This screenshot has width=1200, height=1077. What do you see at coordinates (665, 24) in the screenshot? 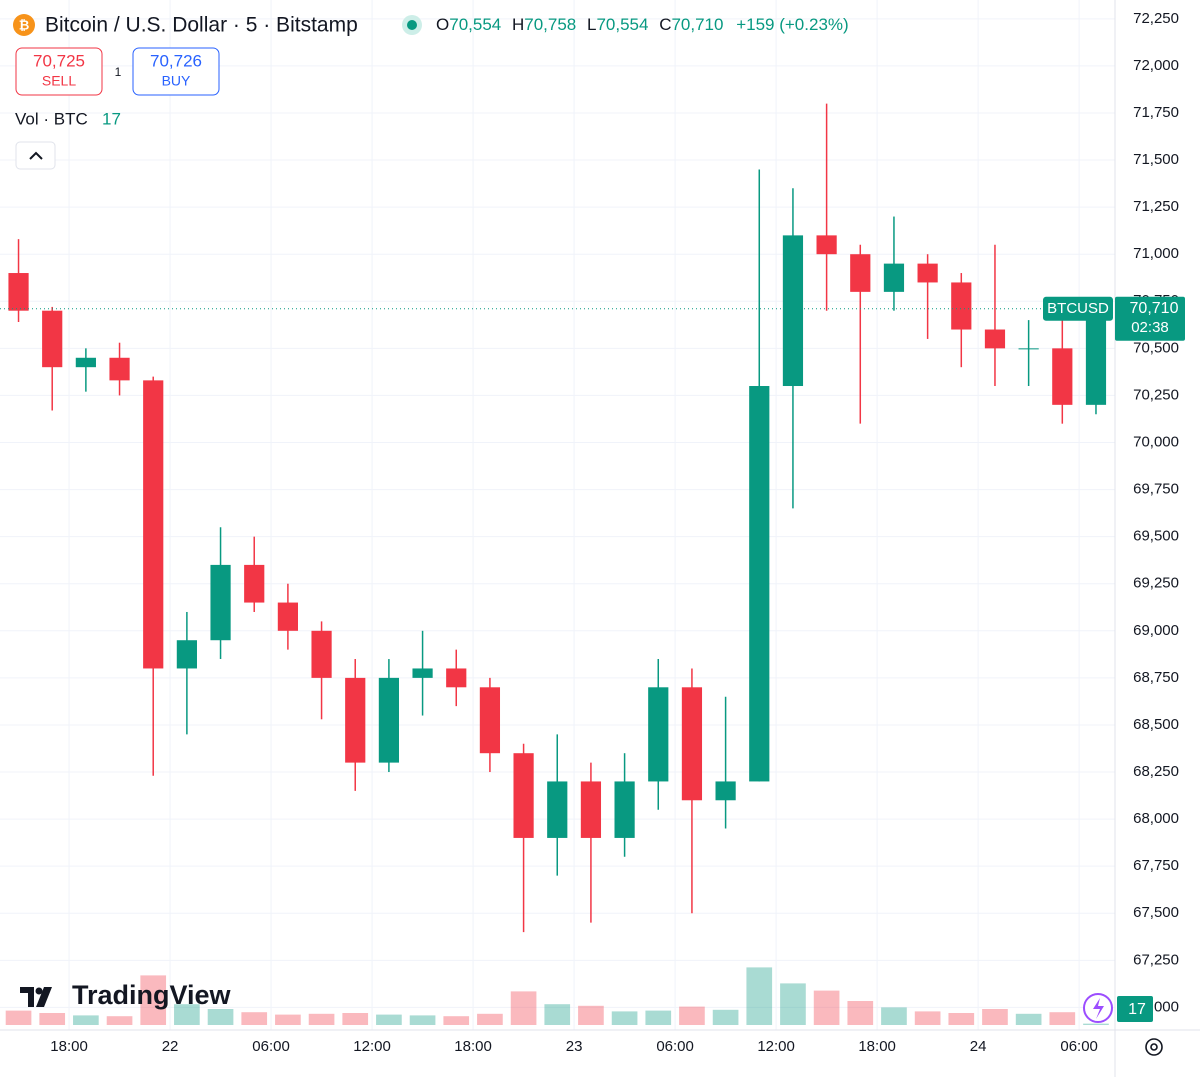
I see `legend-key: C` at bounding box center [665, 24].